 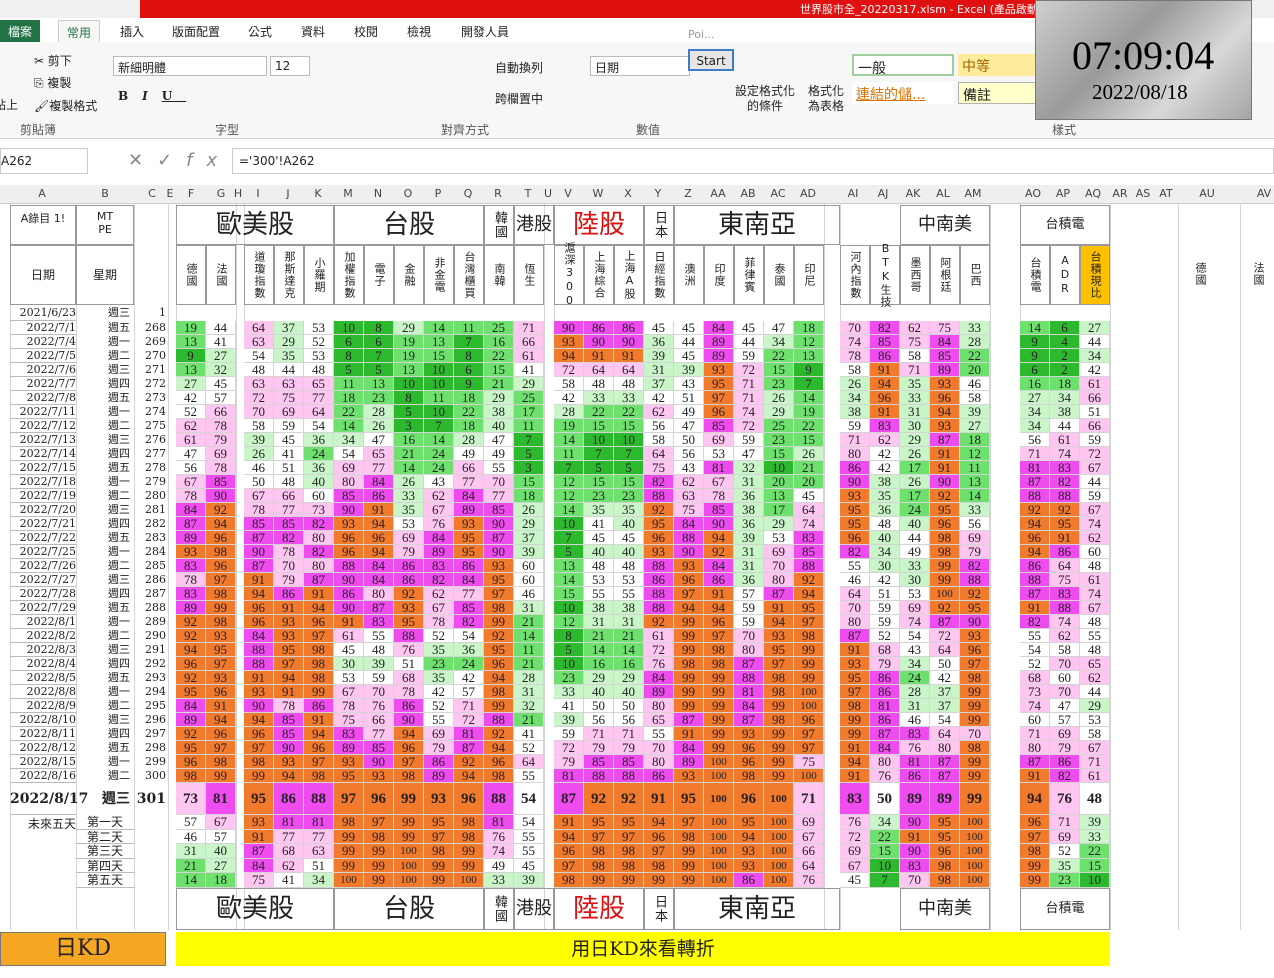 I want to click on format-table-button: 格式化為表格, so click(x=825, y=98).